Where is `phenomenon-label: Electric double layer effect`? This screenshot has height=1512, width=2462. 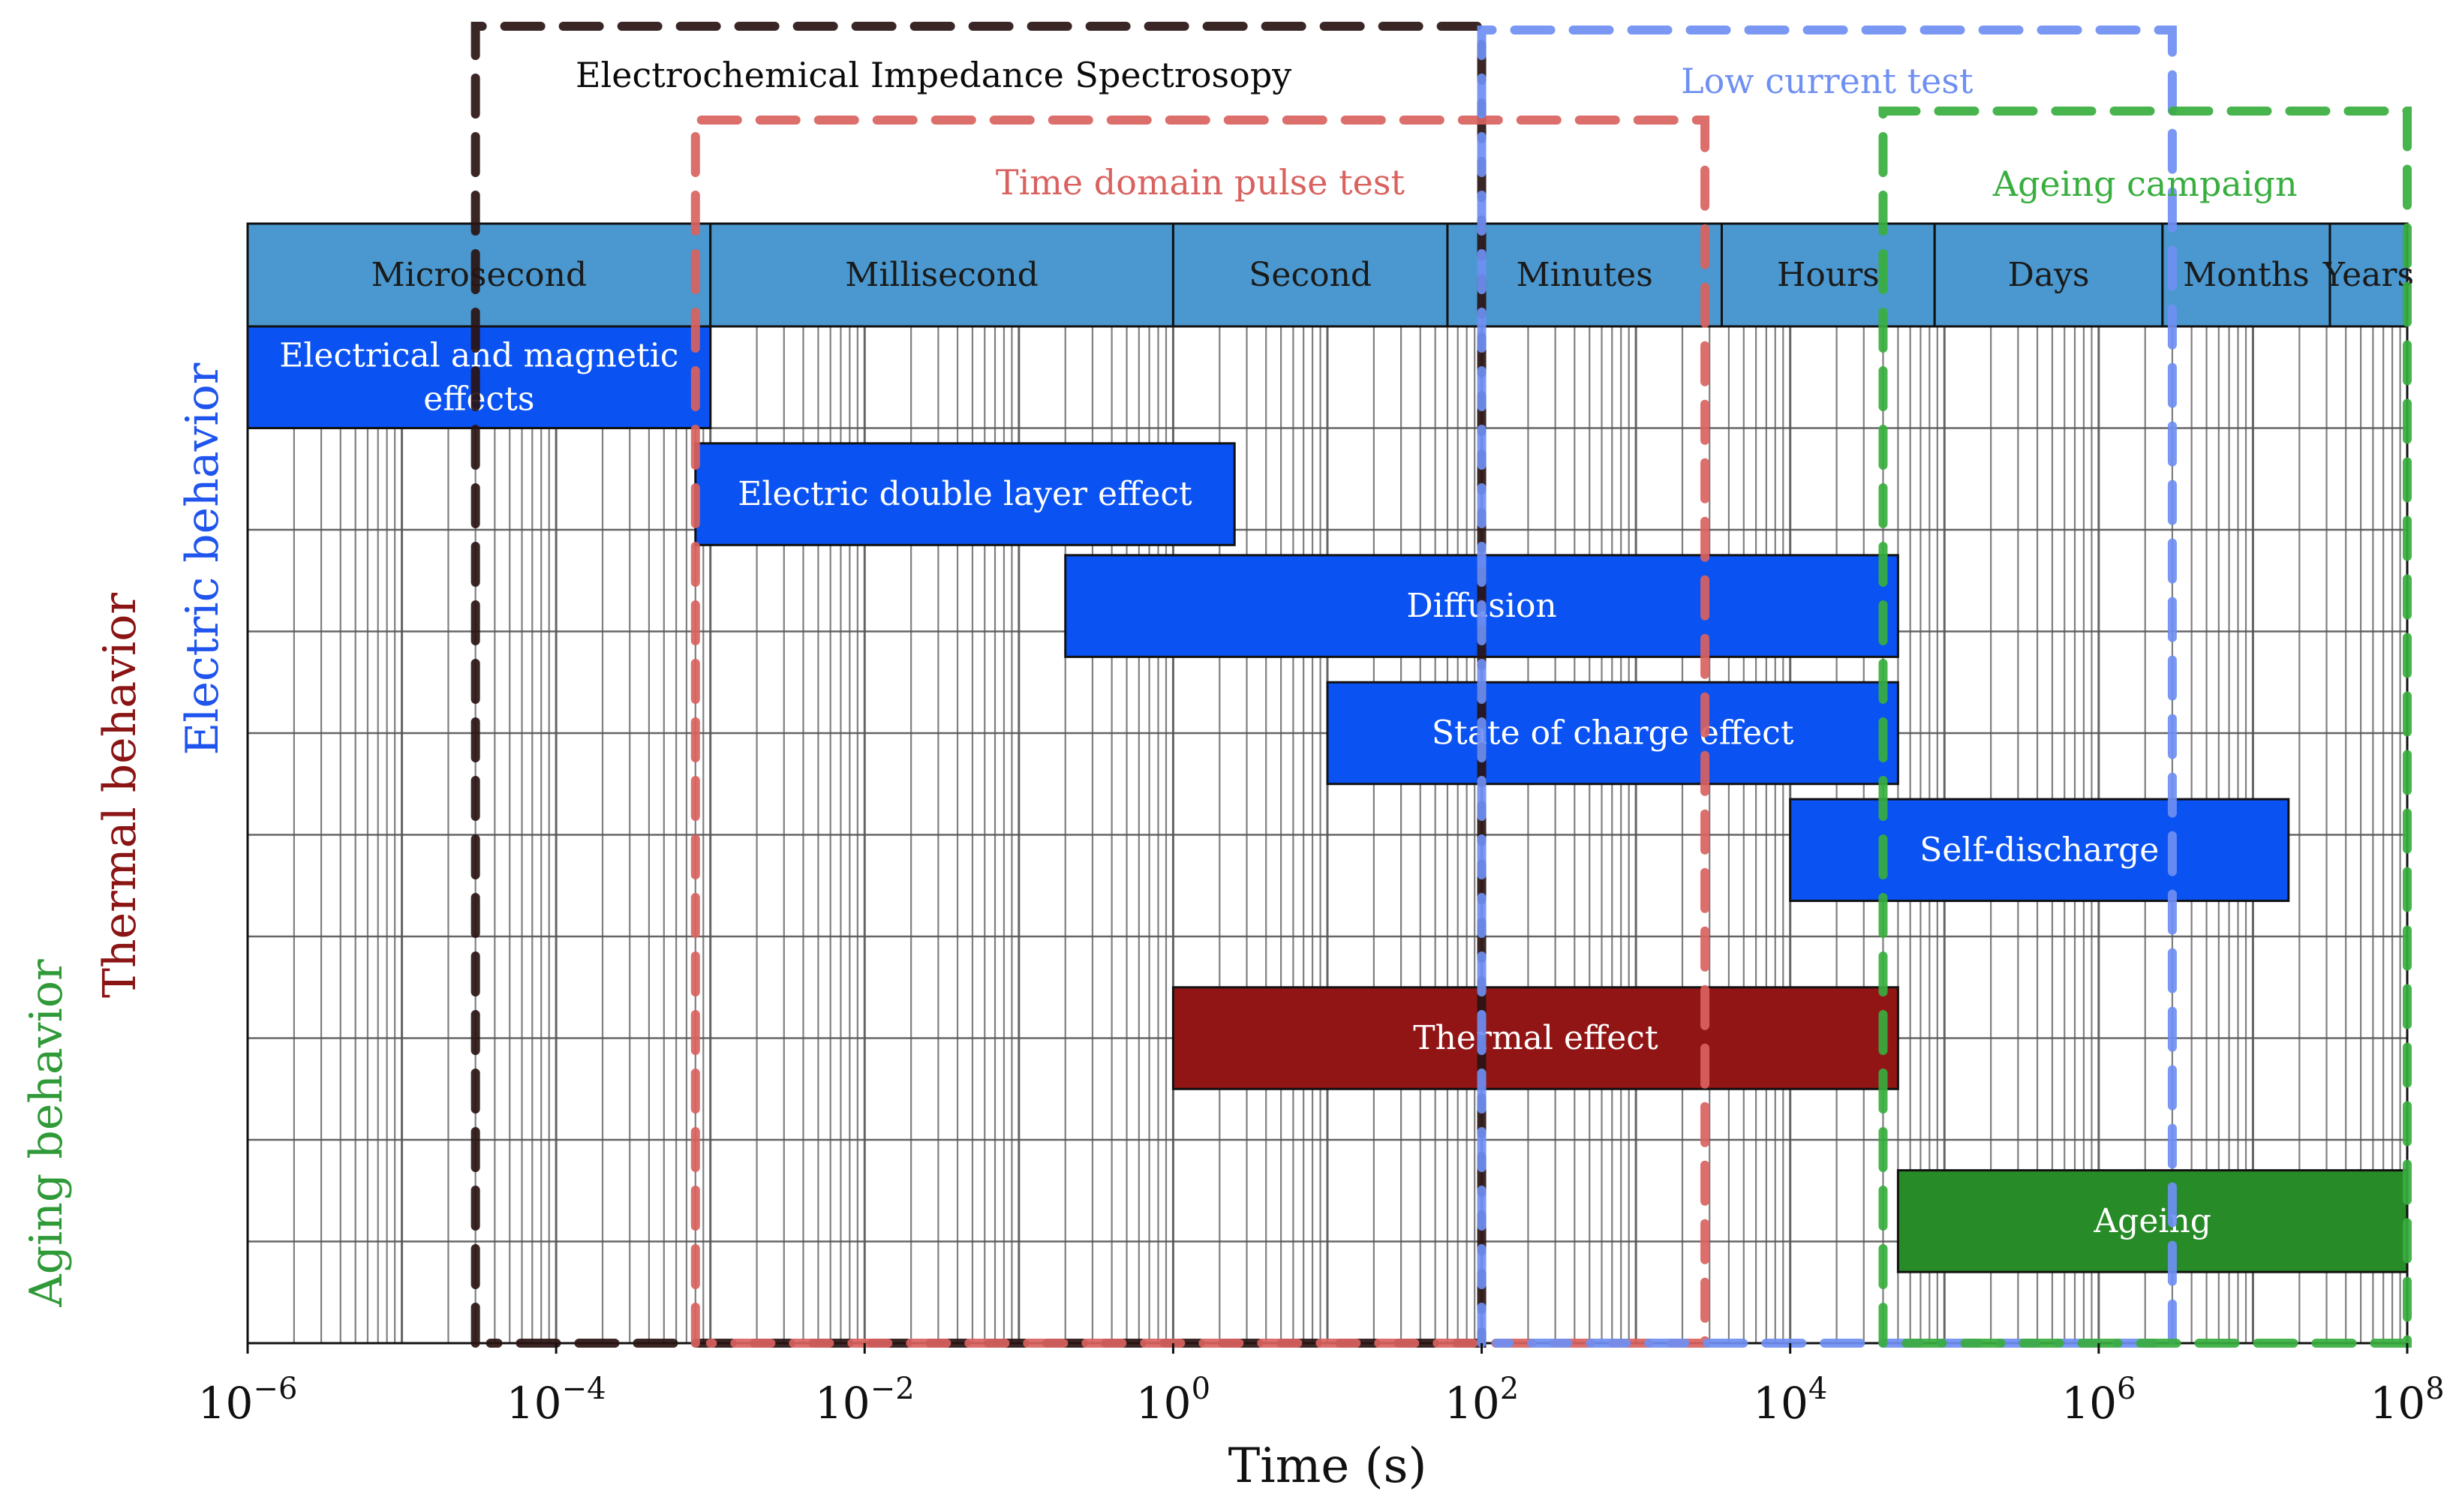 phenomenon-label: Electric double layer effect is located at coordinates (965, 494).